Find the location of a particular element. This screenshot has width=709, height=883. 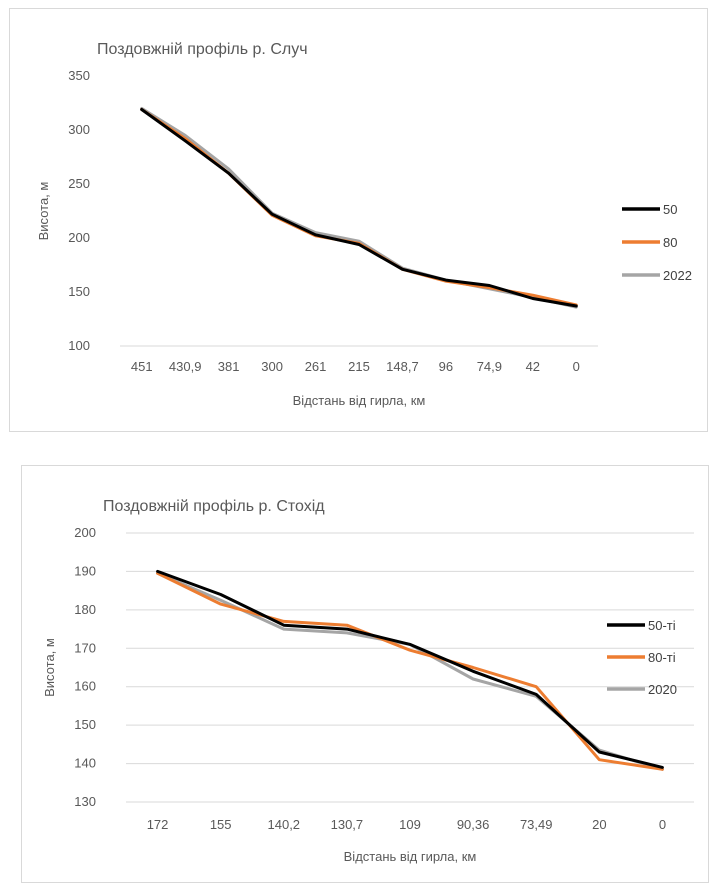

y-tick-label: 180 is located at coordinates (85, 609).